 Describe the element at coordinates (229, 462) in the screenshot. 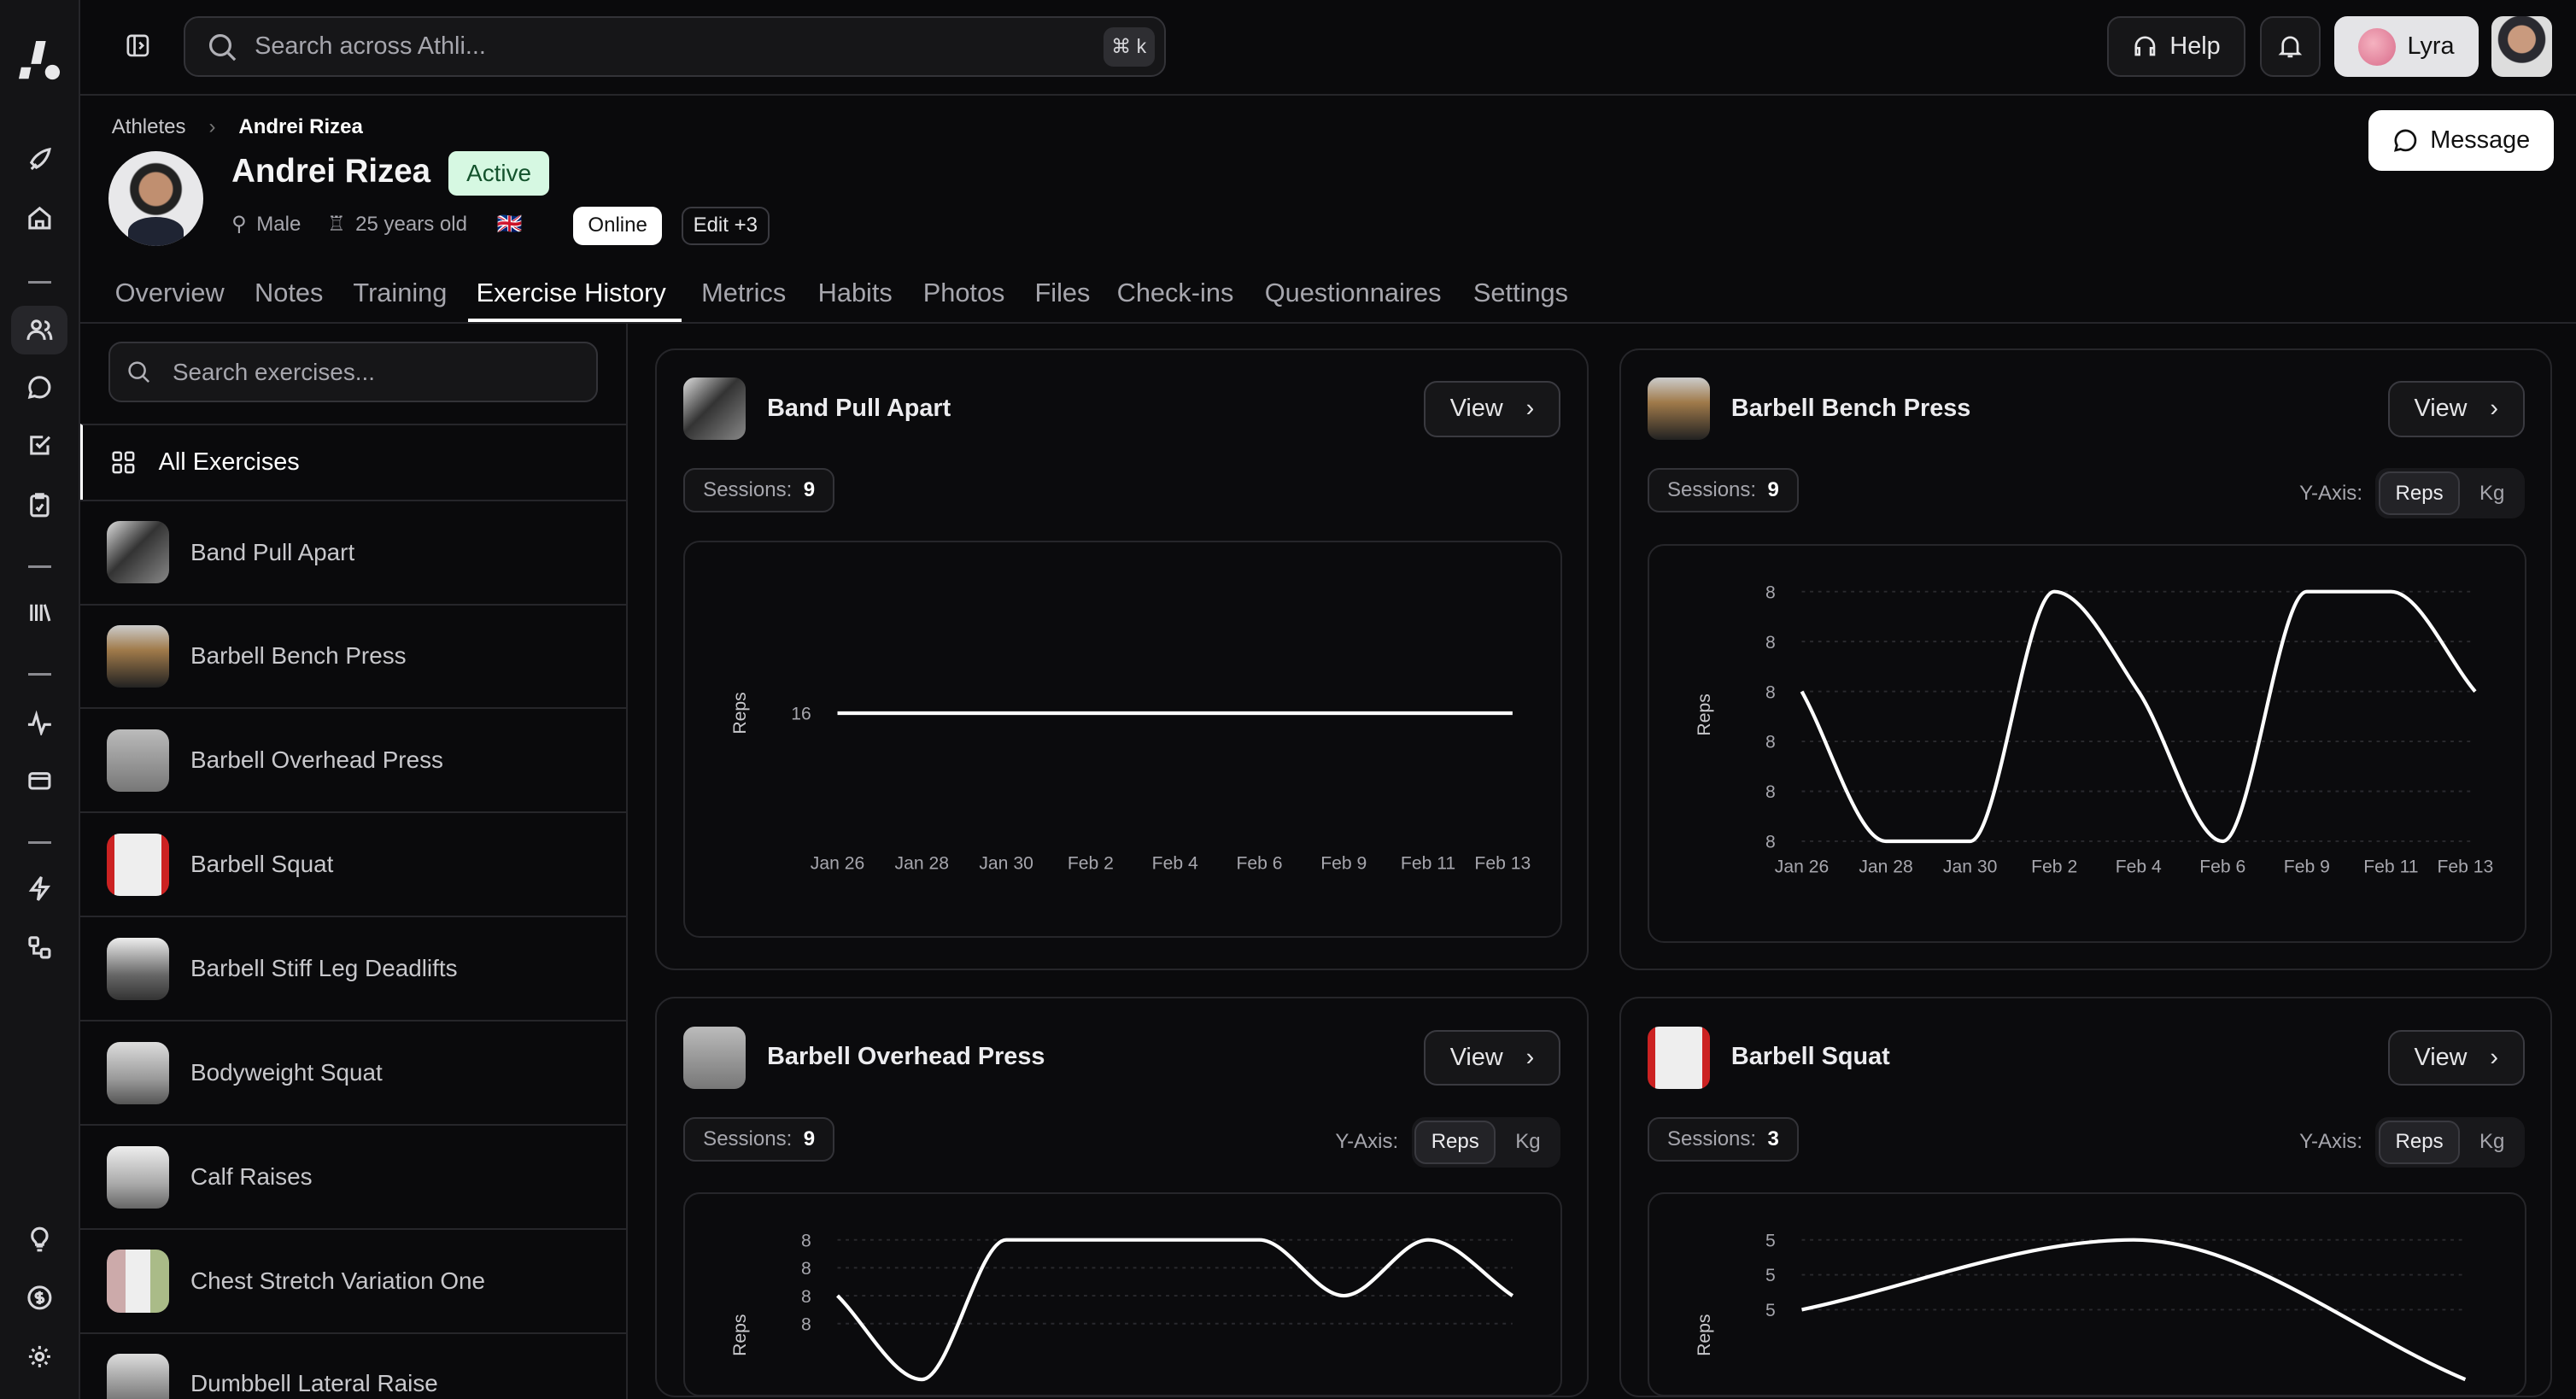

I see `all-exercises-label: All Exercises` at that location.